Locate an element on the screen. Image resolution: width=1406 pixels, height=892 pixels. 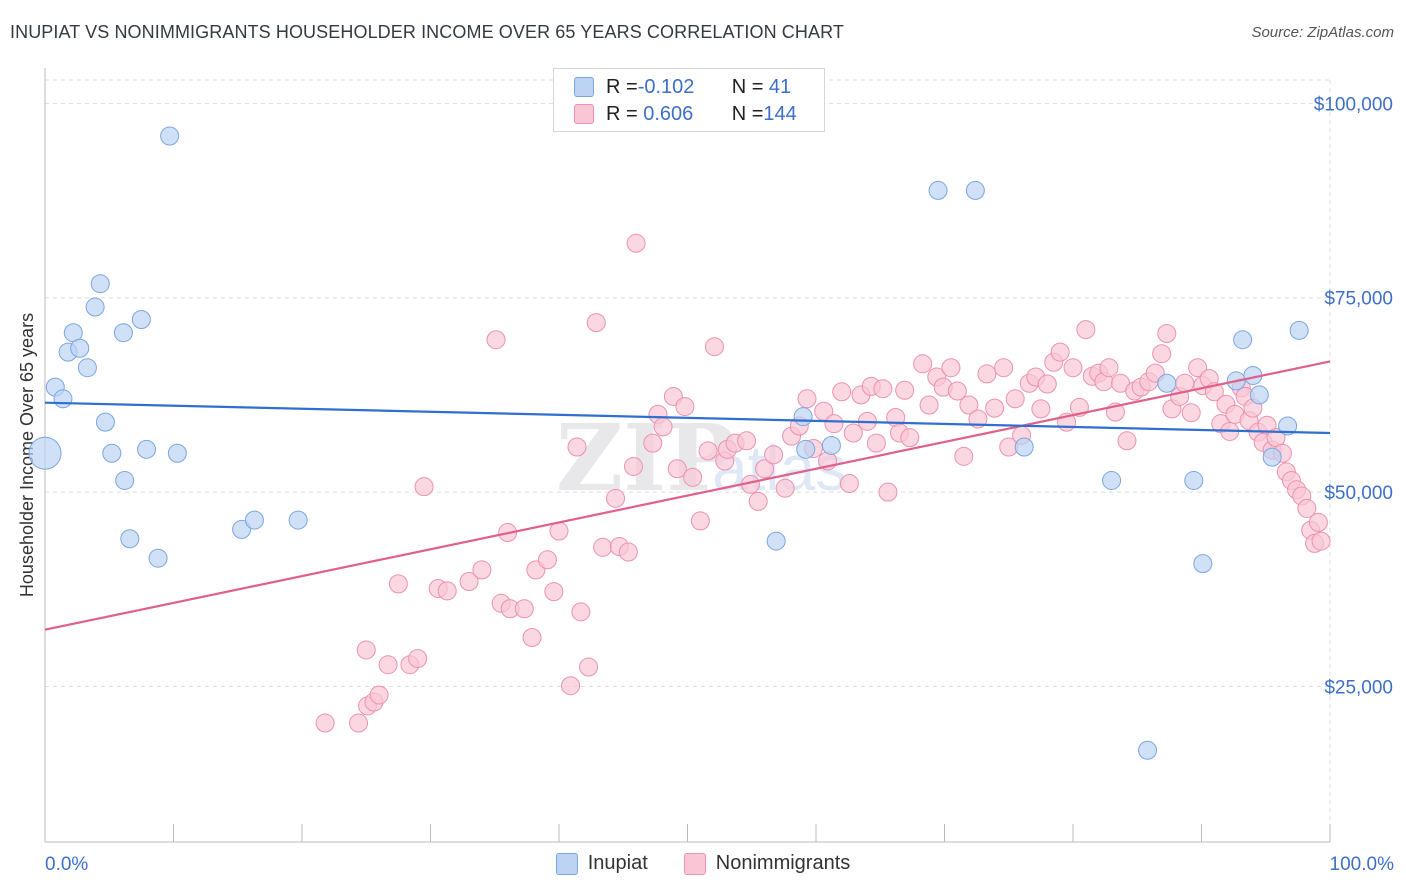
legend-row-inupiat: R = -0.102 N = 41 is located at coordinates (682, 87).